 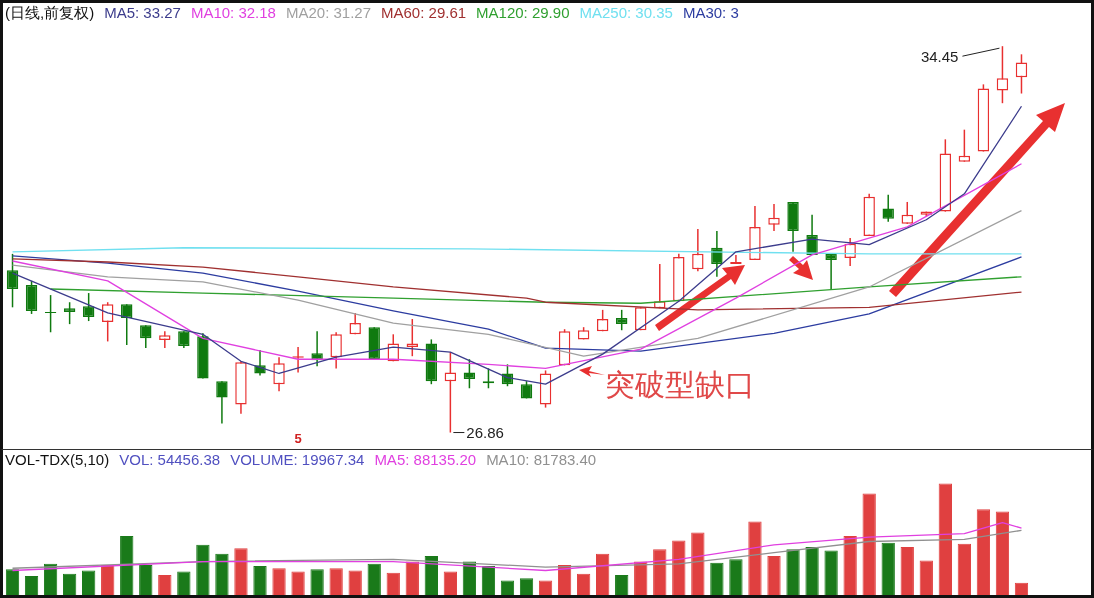 I want to click on annotation: 34.45, so click(x=939, y=57).